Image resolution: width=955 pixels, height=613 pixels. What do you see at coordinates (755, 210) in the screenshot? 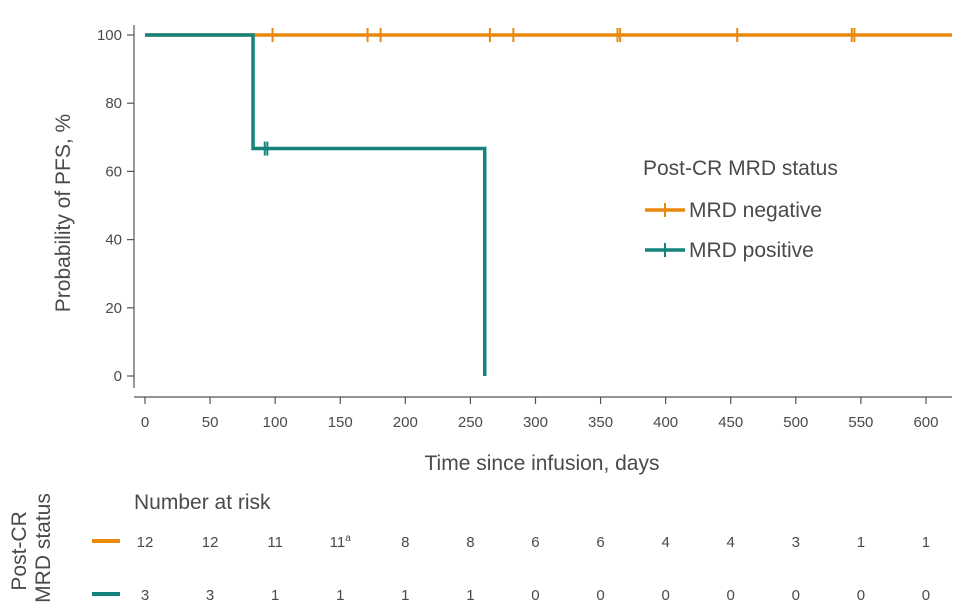
I see `legend-label-mrd-negative: MRD negative` at bounding box center [755, 210].